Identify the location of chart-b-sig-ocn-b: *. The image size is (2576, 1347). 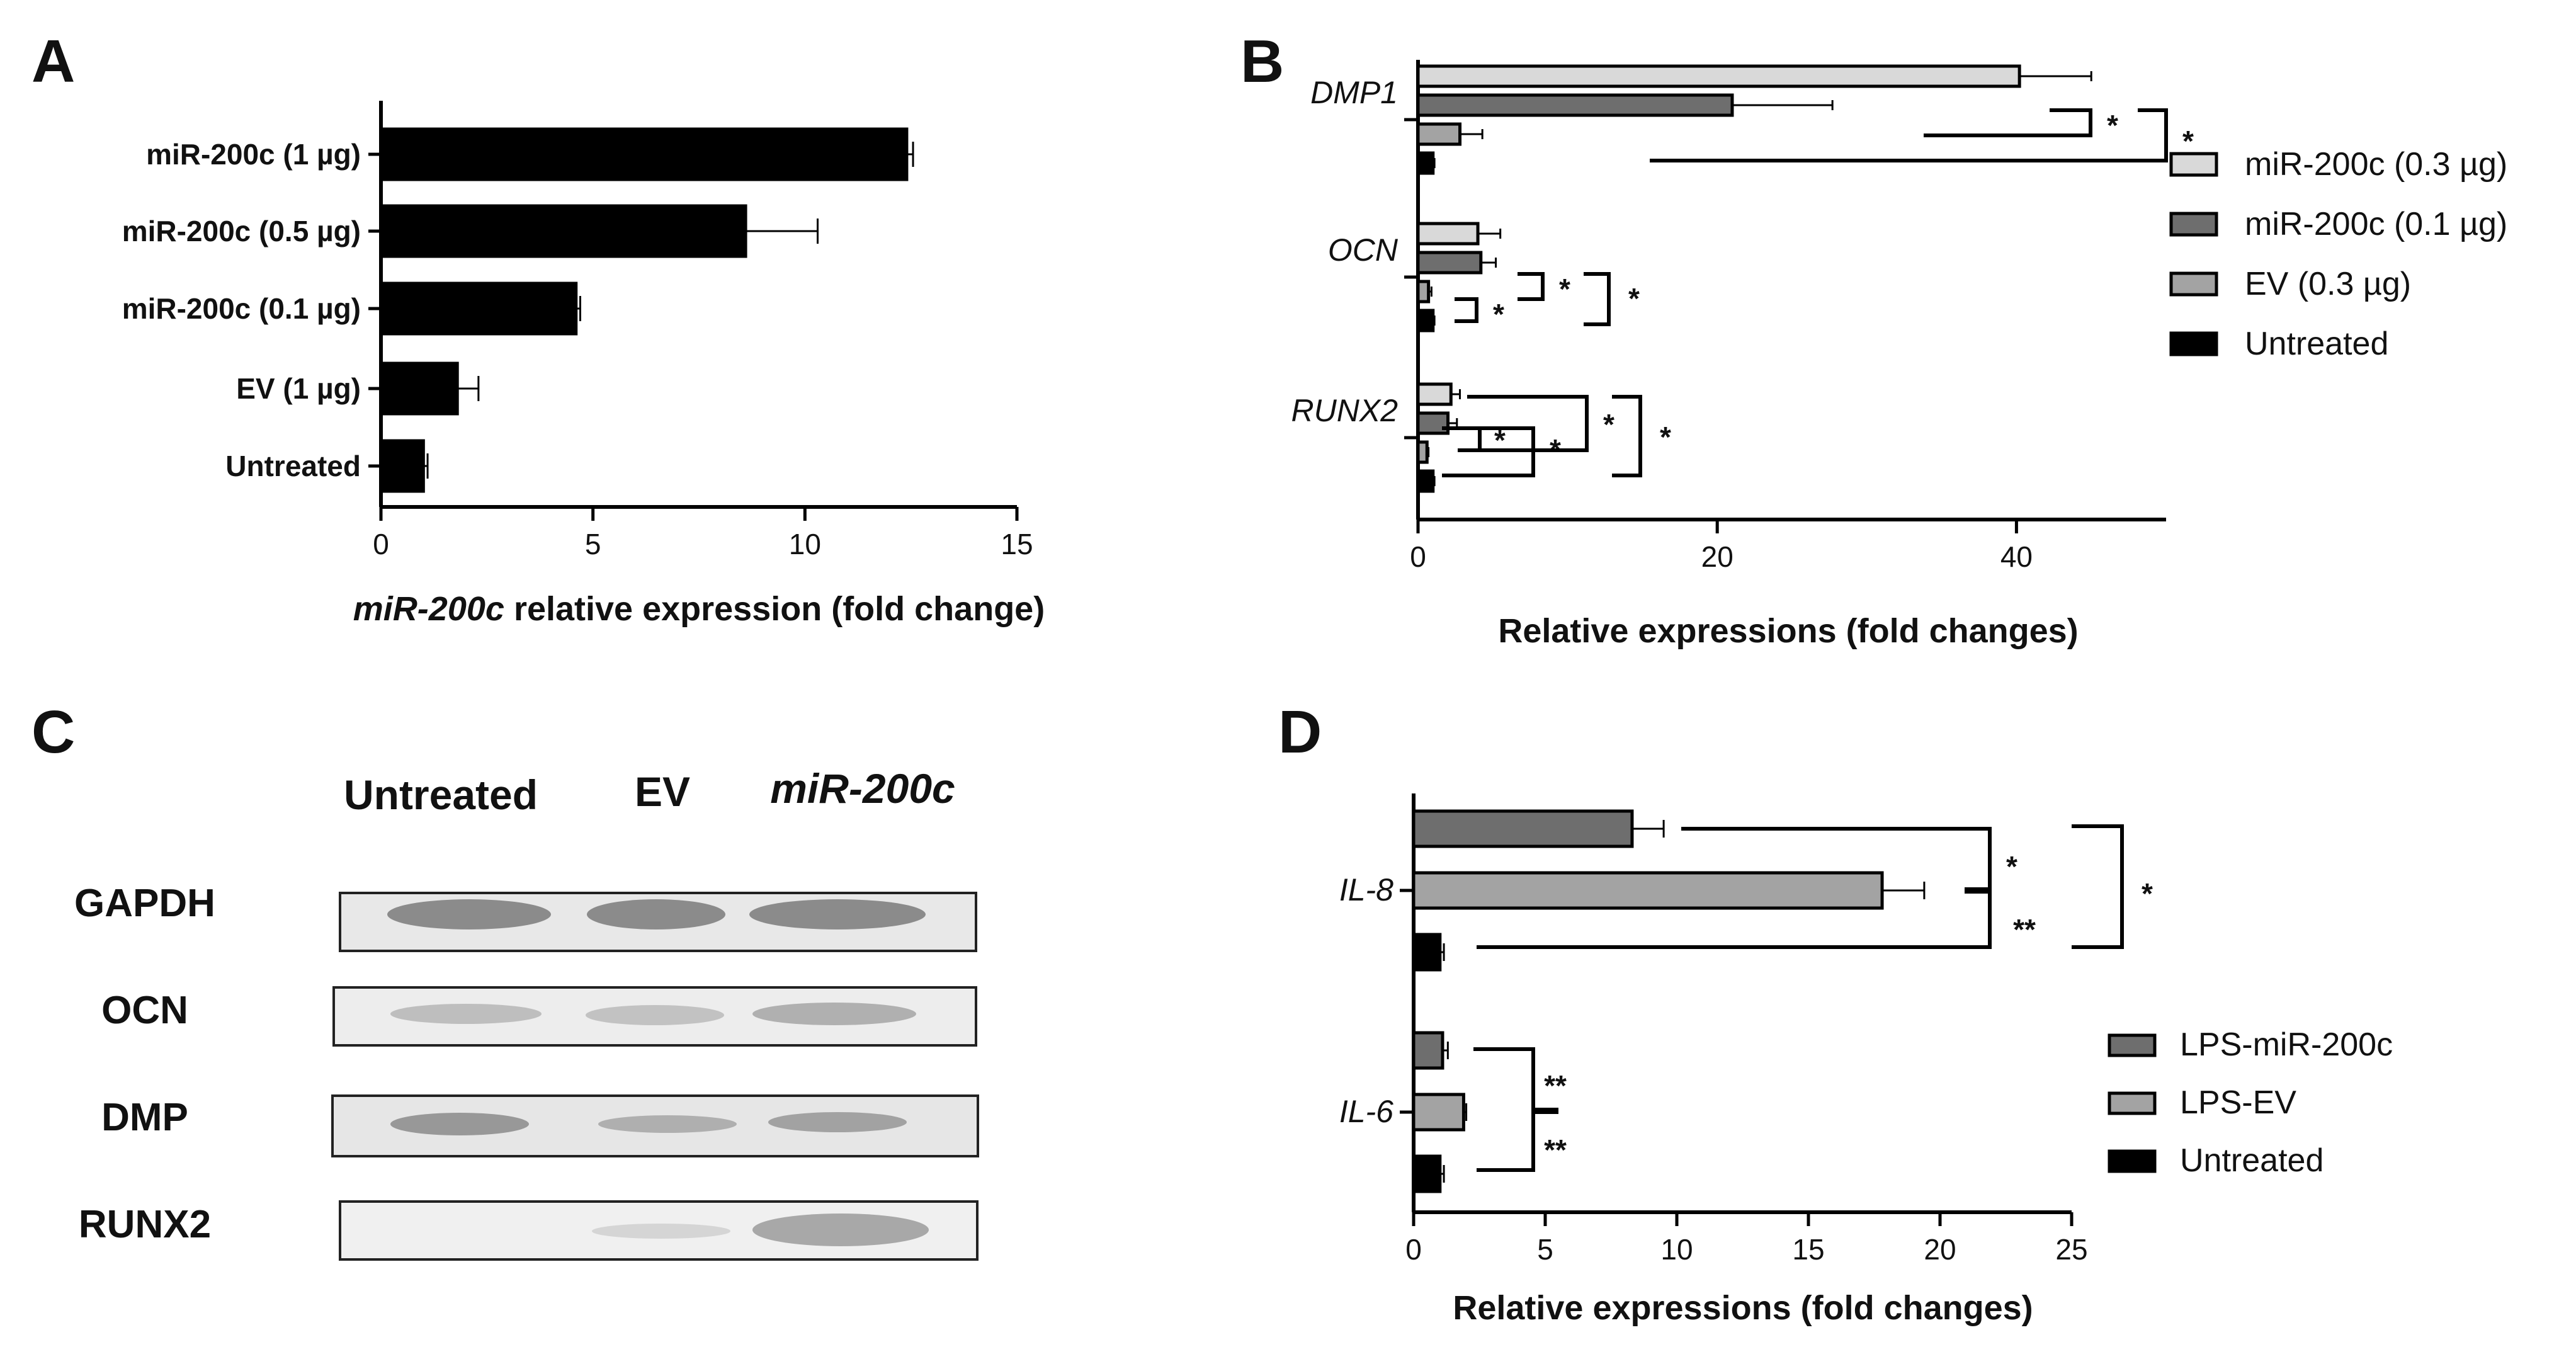
(1498, 314).